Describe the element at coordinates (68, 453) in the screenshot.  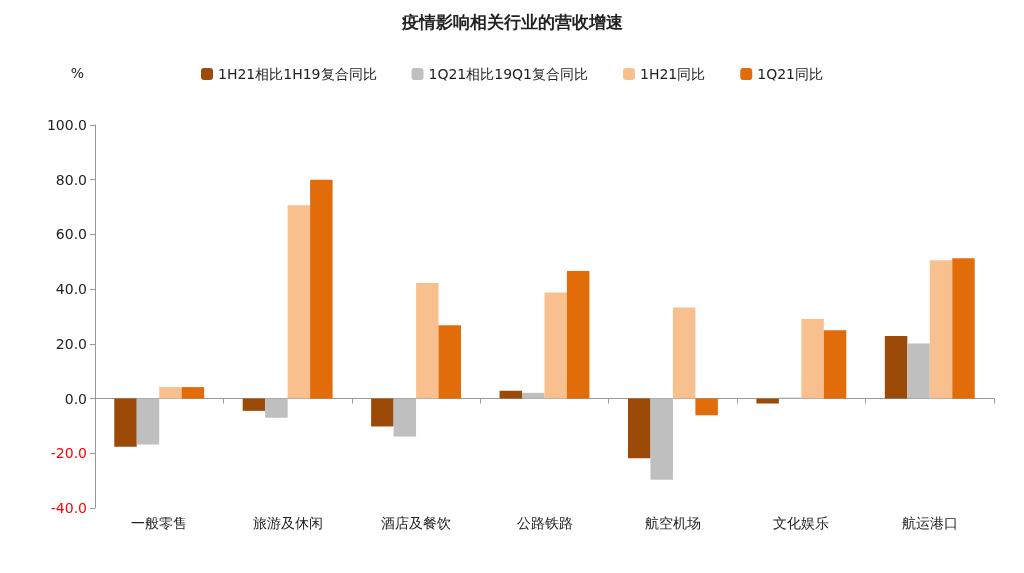
I see `y-tick-label: -20.0` at that location.